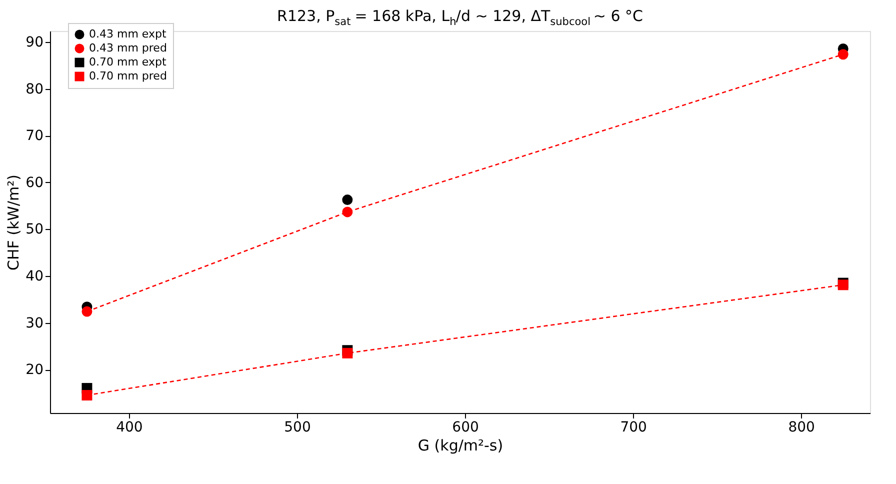 Image resolution: width=896 pixels, height=484 pixels. Describe the element at coordinates (128, 48) in the screenshot. I see `legend-label: 0.43 mm pred` at that location.